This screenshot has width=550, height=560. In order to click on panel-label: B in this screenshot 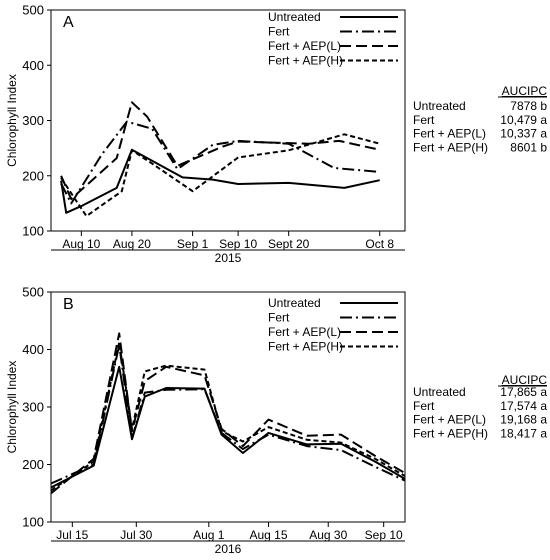, I will do `click(68, 304)`.